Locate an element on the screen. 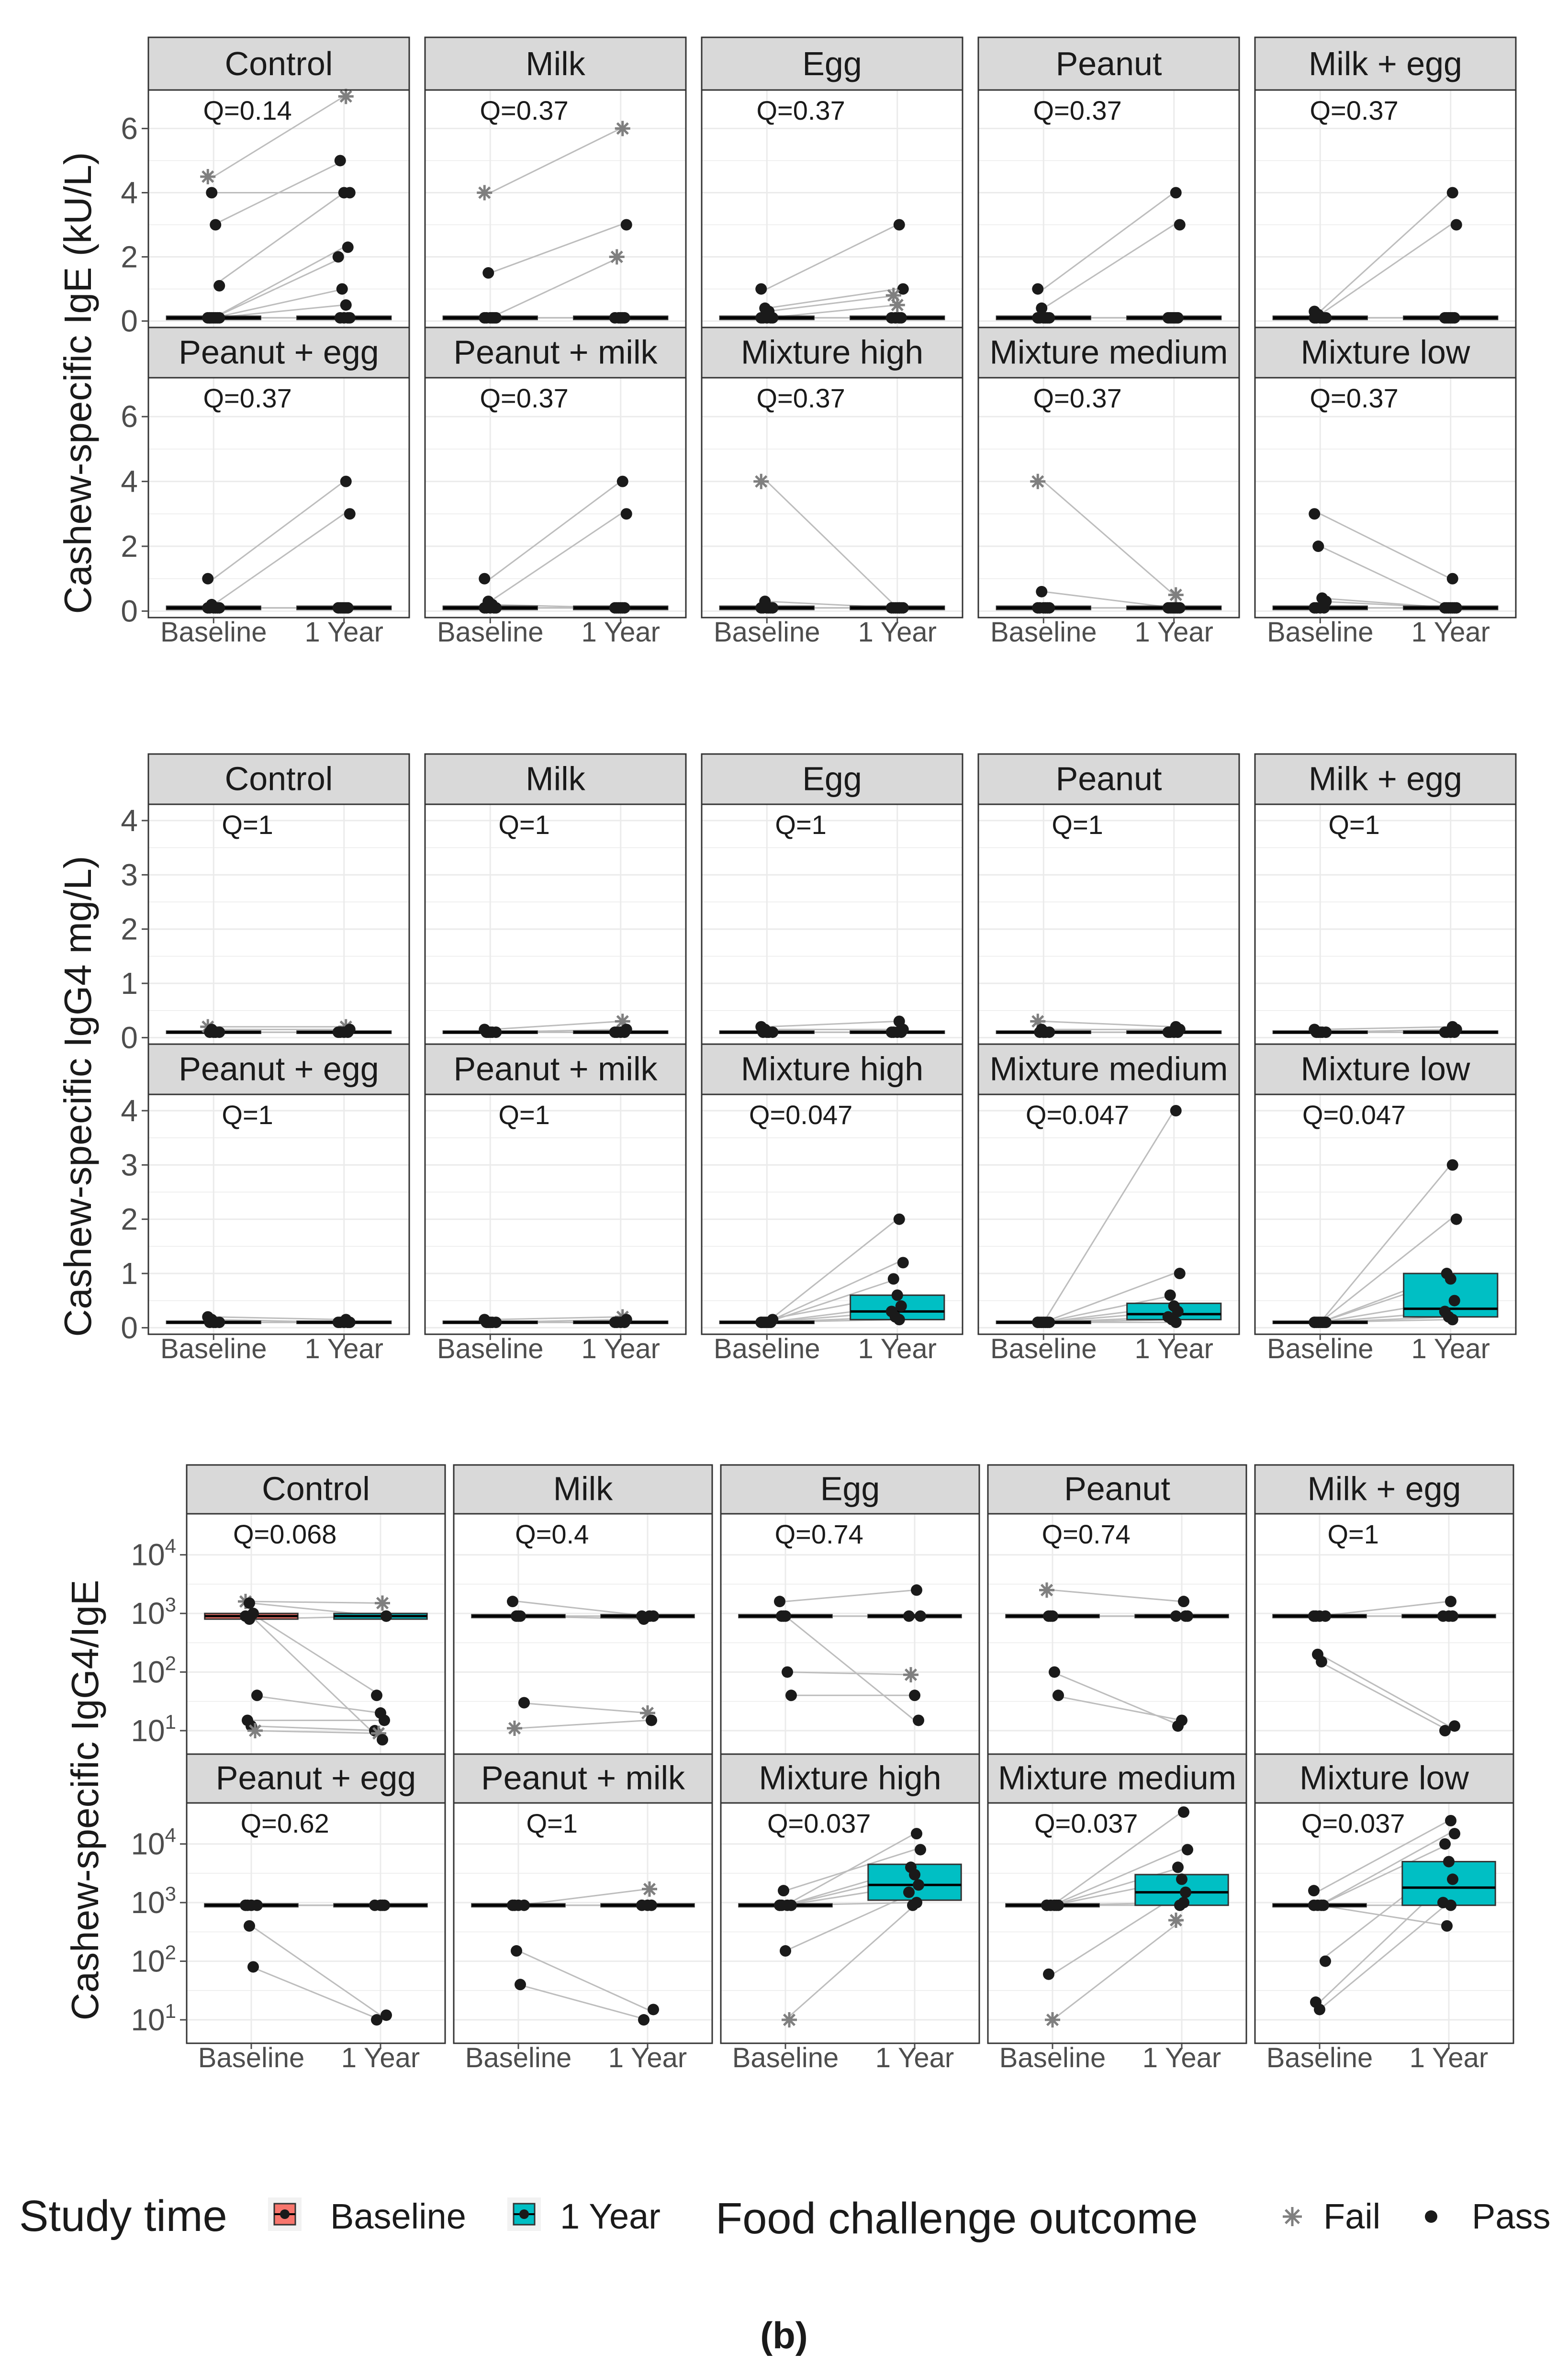 The image size is (1568, 2376). q-value-label: Q=1 is located at coordinates (1078, 825).